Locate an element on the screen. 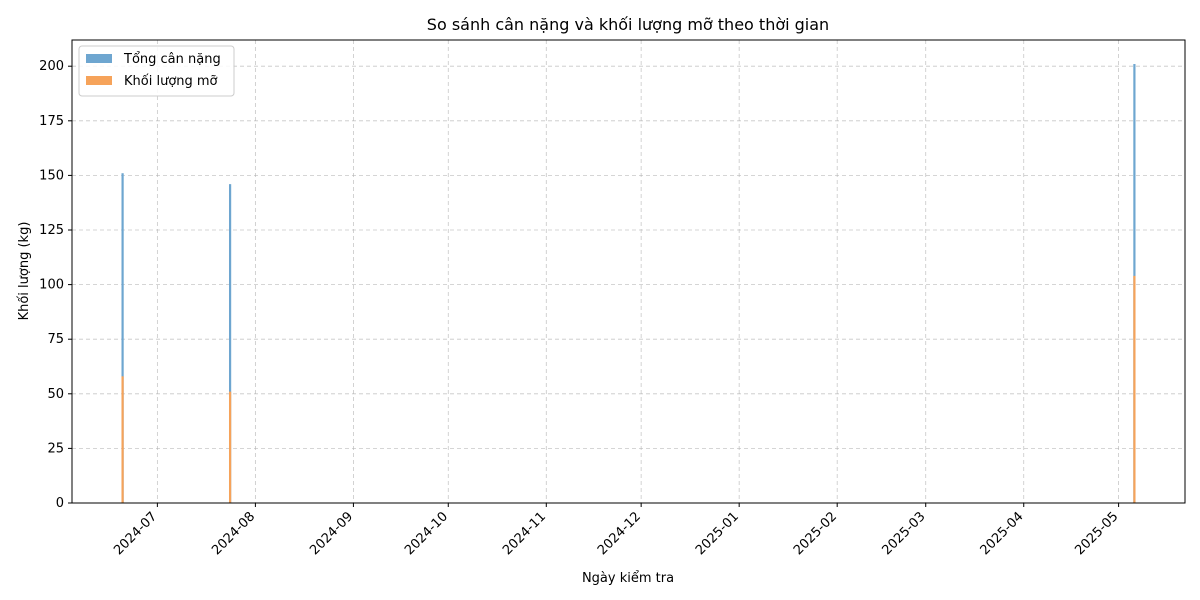 Image resolution: width=1200 pixels, height=600 pixels. x-axis-label: Ngày kiểm tra is located at coordinates (628, 578).